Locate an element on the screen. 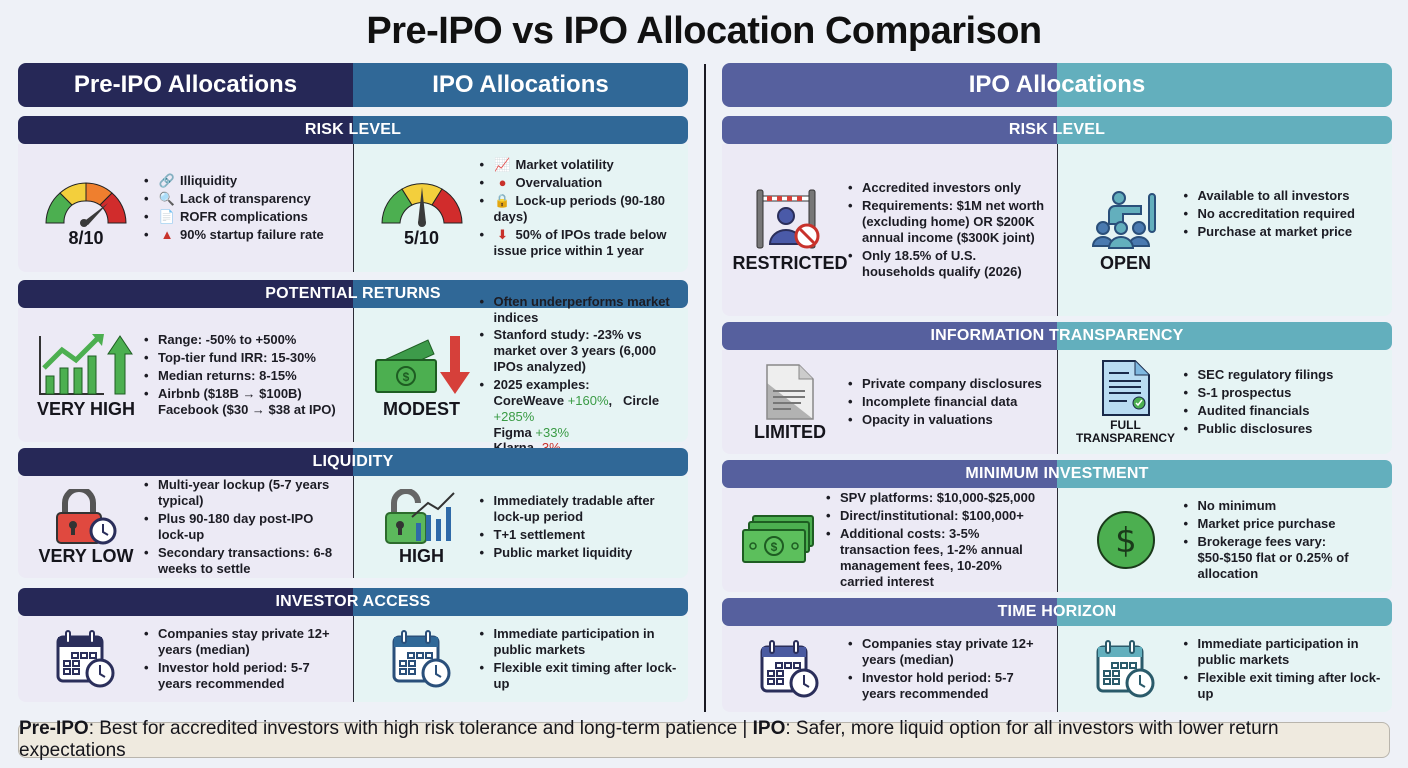 Image resolution: width=1408 pixels, height=768 pixels. magnifier-question-icon: 🔍 is located at coordinates (167, 199).